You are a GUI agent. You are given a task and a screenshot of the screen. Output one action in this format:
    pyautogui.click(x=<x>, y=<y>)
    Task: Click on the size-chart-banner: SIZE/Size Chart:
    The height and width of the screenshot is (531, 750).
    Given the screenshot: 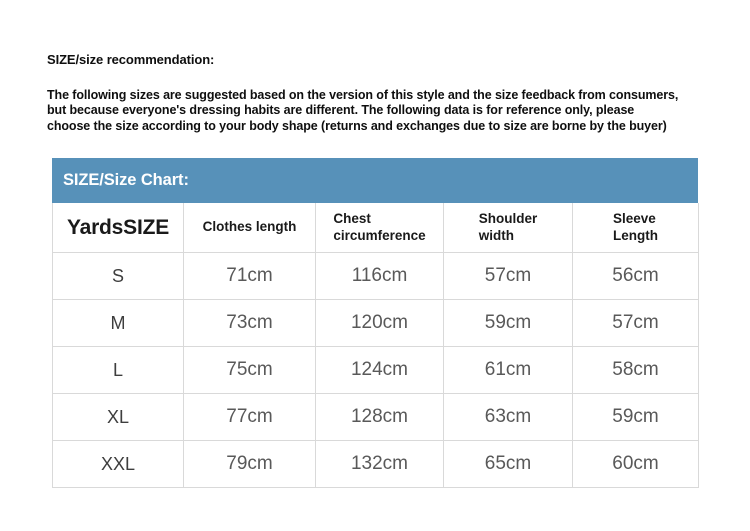 What is the action you would take?
    pyautogui.click(x=375, y=180)
    